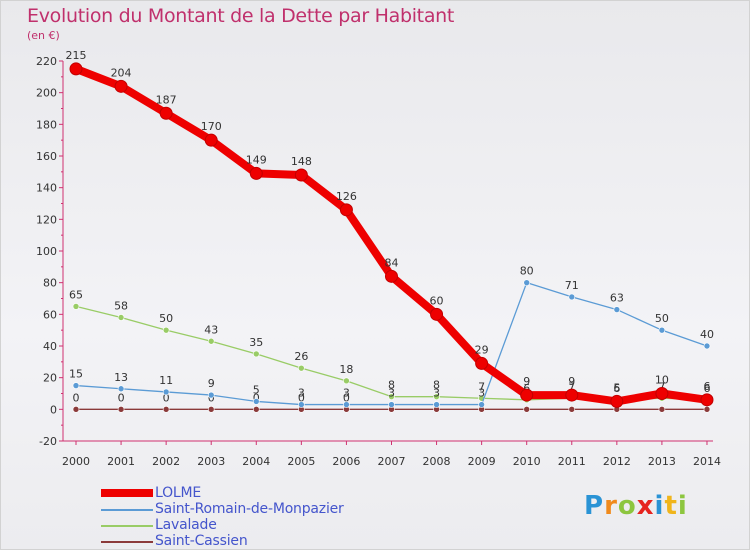 The height and width of the screenshot is (550, 750). Describe the element at coordinates (301, 161) in the screenshot. I see `data-label-lolme: 148` at that location.